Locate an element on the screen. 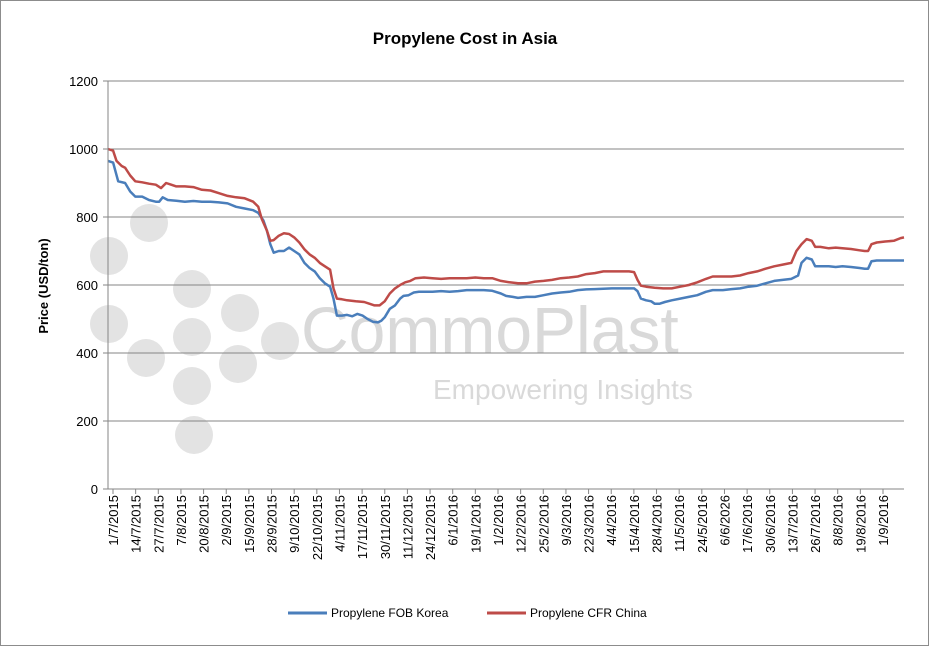 This screenshot has width=929, height=646. x-tick-label: 9/3/2016 is located at coordinates (566, 520).